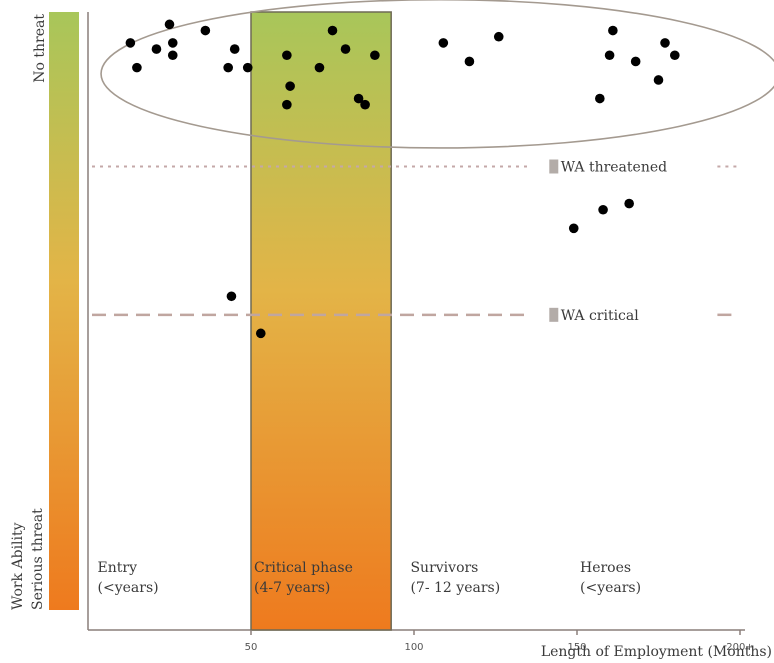 The image size is (774, 663). Describe the element at coordinates (455, 588) in the screenshot. I see `phase-sublabel: (7- 12 years)` at that location.